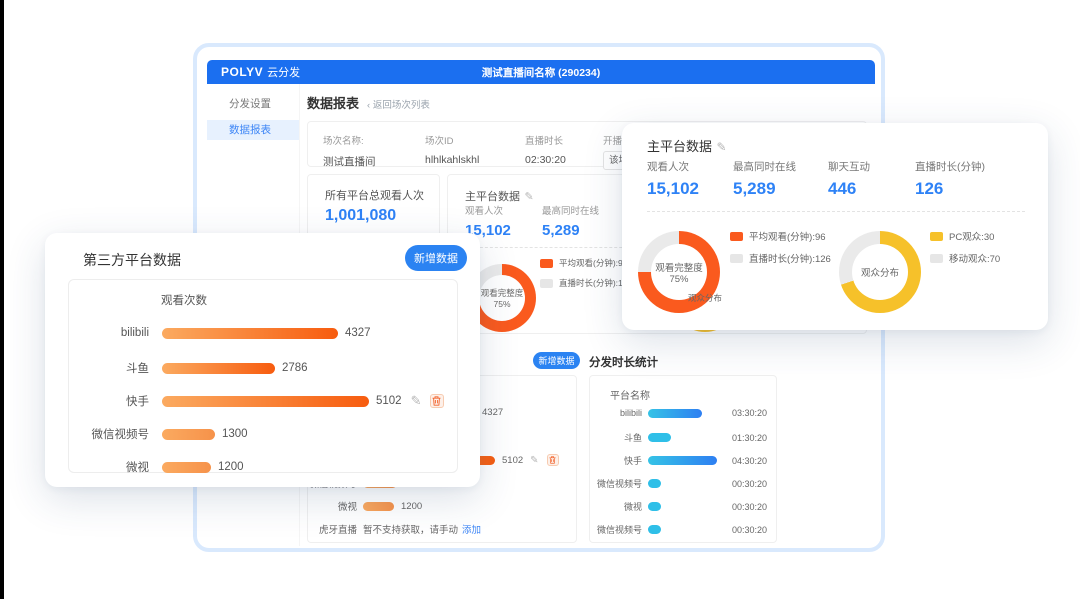  I want to click on duration-section-title: 分发时长统计, so click(623, 363).